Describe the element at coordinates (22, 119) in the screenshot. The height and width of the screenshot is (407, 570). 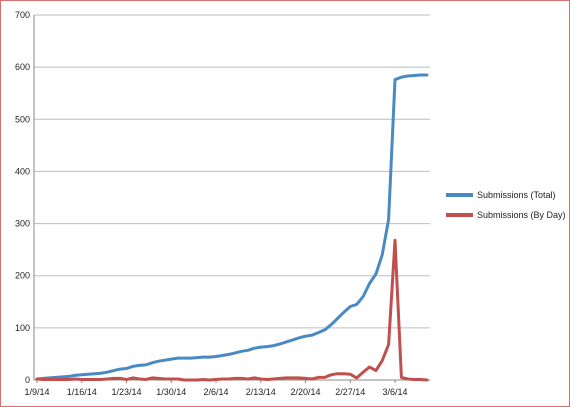
I see `y-tick-label: 500` at that location.